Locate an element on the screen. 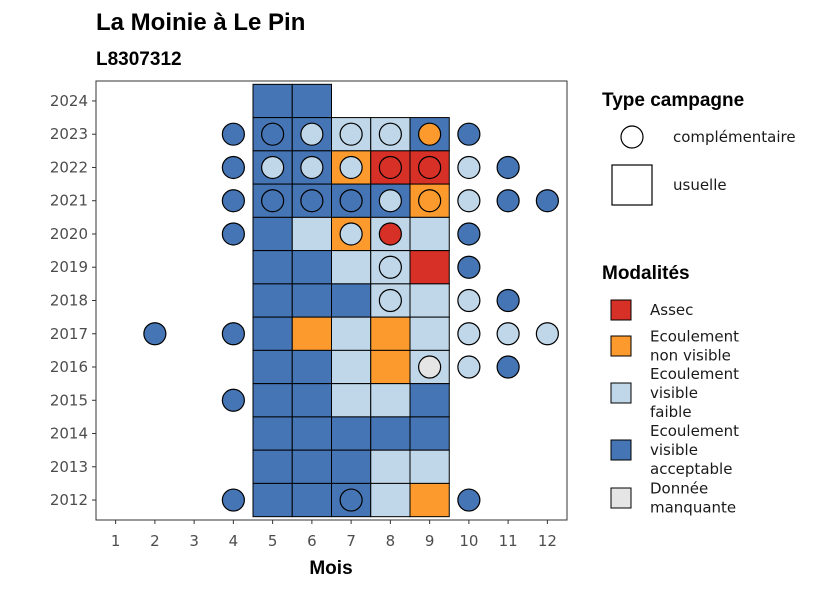  chart-subtitle: L8307312 is located at coordinates (139, 59).